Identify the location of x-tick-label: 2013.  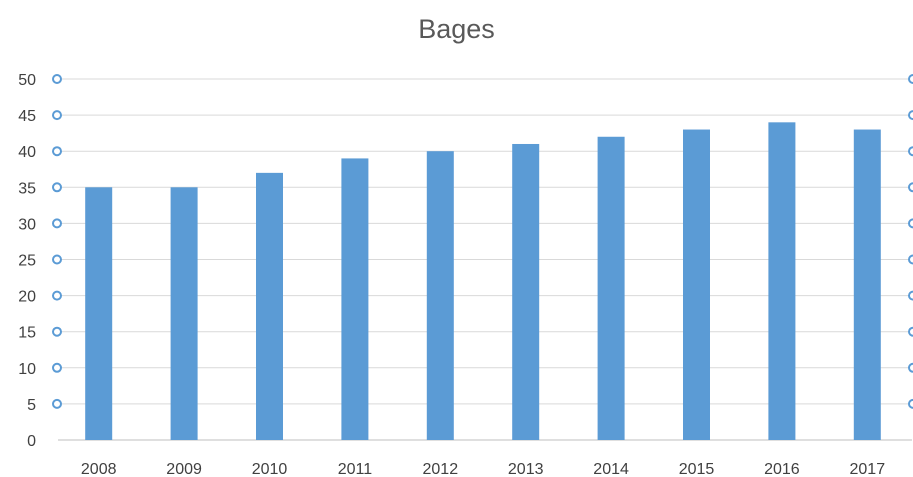
(526, 469).